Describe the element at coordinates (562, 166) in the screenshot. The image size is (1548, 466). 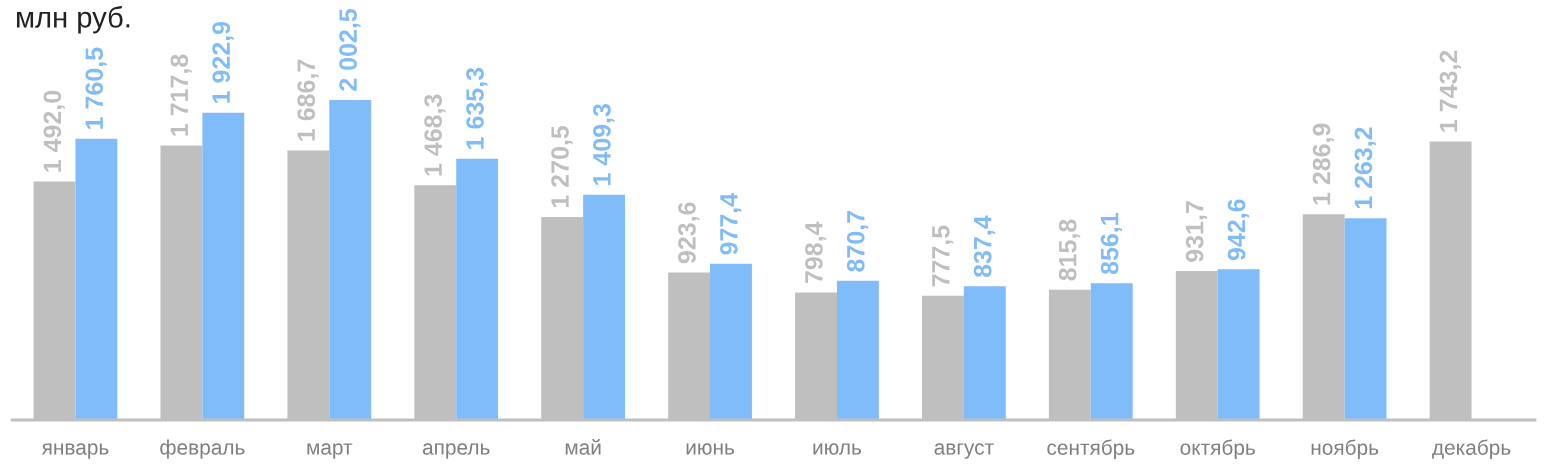
I see `data-label: 1 270,5` at that location.